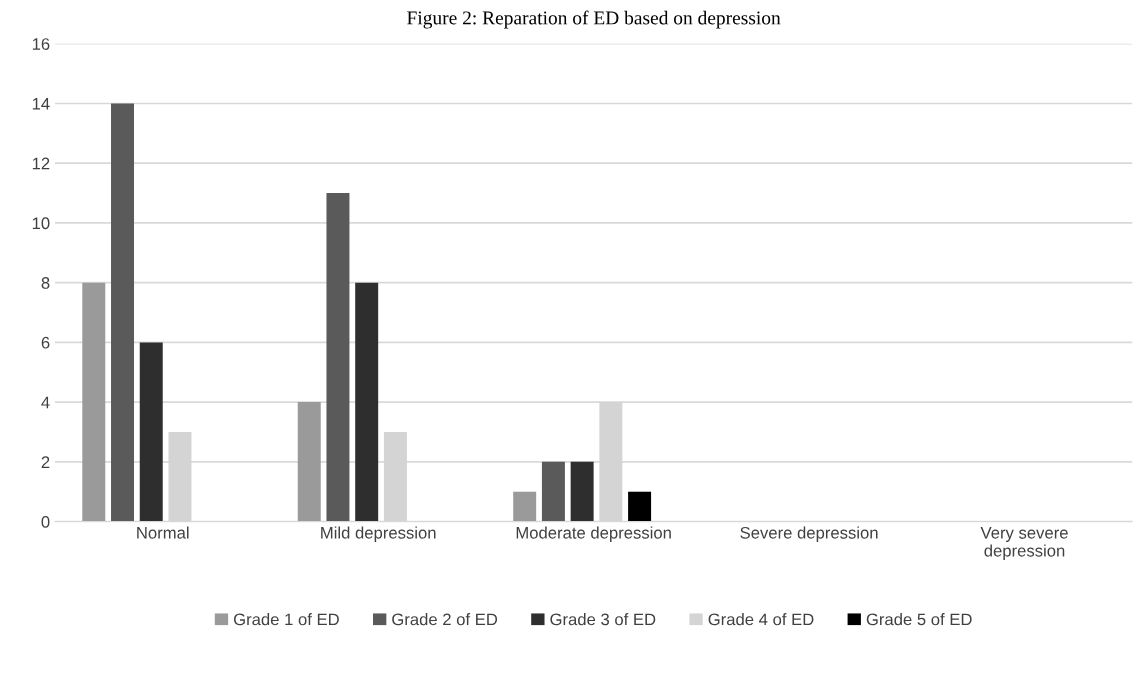 The height and width of the screenshot is (673, 1146). I want to click on y-tick-label: 6, so click(45, 342).